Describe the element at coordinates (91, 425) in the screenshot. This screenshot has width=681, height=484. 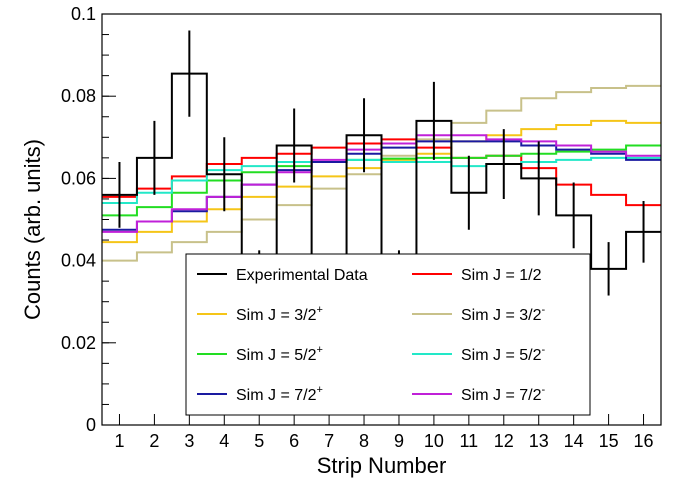
I see `y-tick-label: 0` at that location.